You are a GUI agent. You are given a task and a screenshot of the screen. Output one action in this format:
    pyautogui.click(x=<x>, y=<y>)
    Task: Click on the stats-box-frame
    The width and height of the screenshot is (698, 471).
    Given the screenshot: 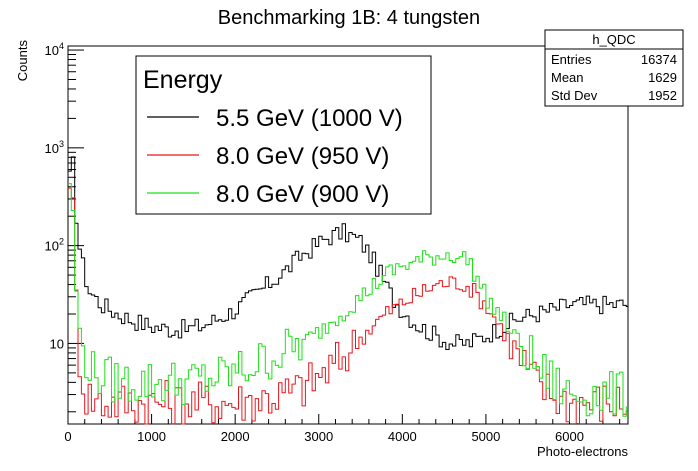 What is the action you would take?
    pyautogui.click(x=614, y=68)
    